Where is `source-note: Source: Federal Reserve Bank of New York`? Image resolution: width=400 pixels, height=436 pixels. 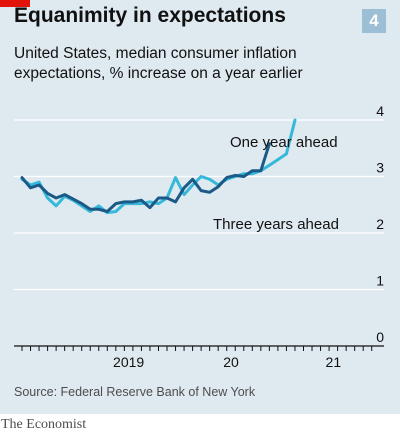 source-note: Source: Federal Reserve Bank of New York is located at coordinates (135, 392).